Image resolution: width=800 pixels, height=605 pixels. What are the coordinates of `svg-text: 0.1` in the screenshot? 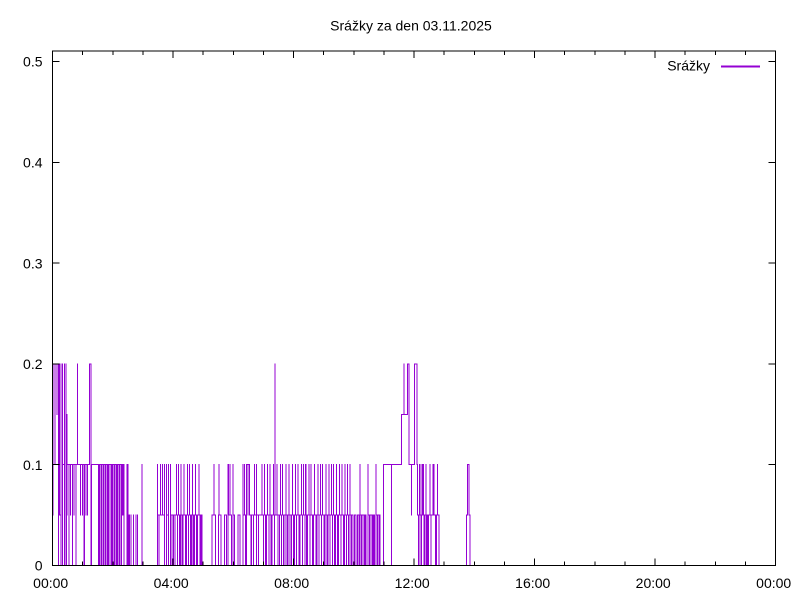 It's located at (33, 465).